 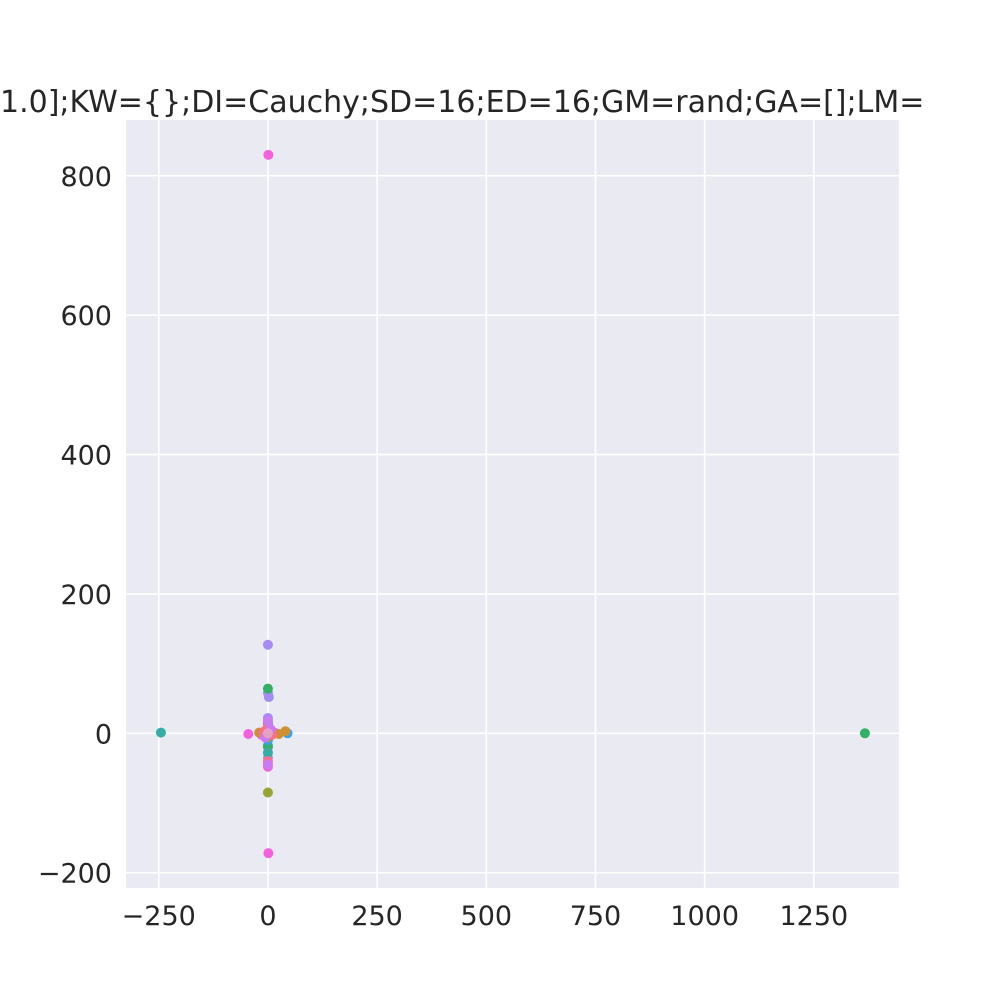 What do you see at coordinates (75, 874) in the screenshot?
I see `y-tick-label: −200` at bounding box center [75, 874].